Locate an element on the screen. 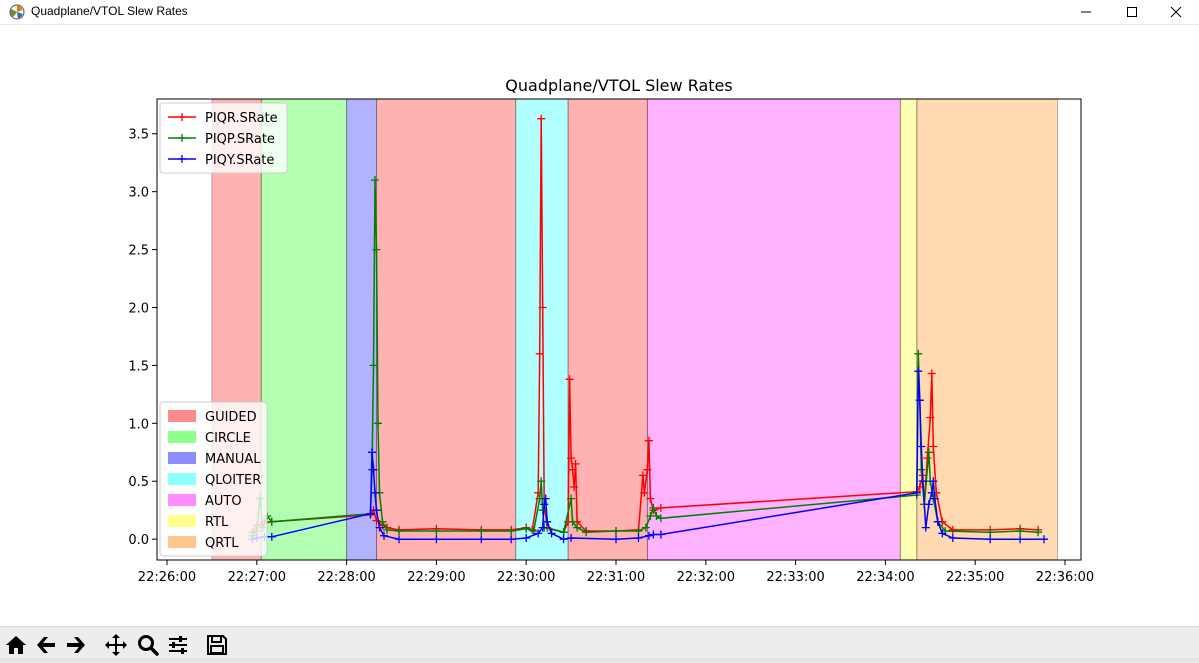  configure-subplots-button is located at coordinates (178, 645).